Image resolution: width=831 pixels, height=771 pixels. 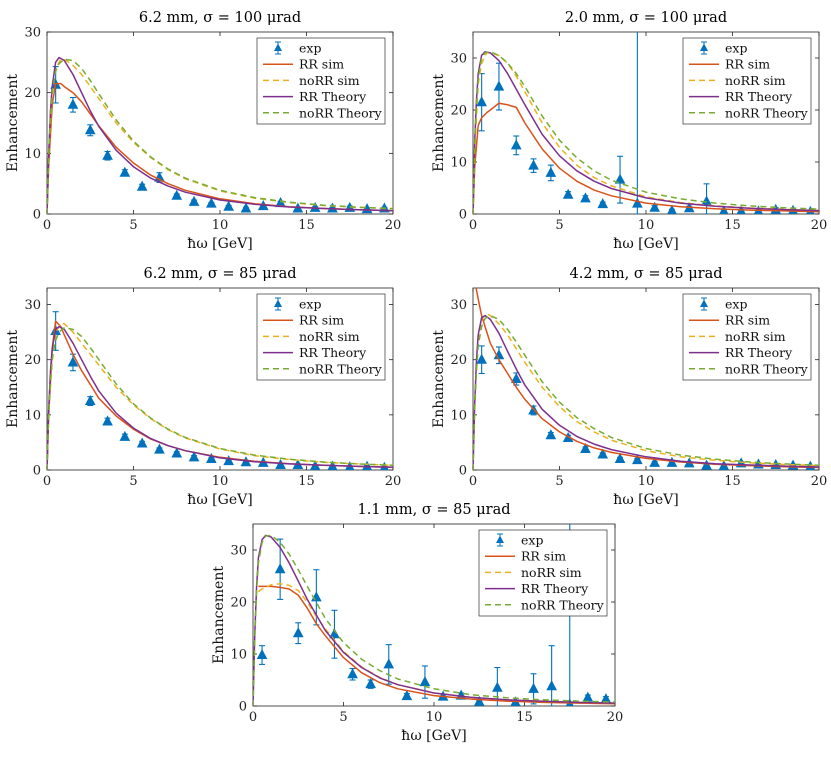 What do you see at coordinates (434, 510) in the screenshot?
I see `chart-title: 1.1 mm, σ = 85 μrad` at bounding box center [434, 510].